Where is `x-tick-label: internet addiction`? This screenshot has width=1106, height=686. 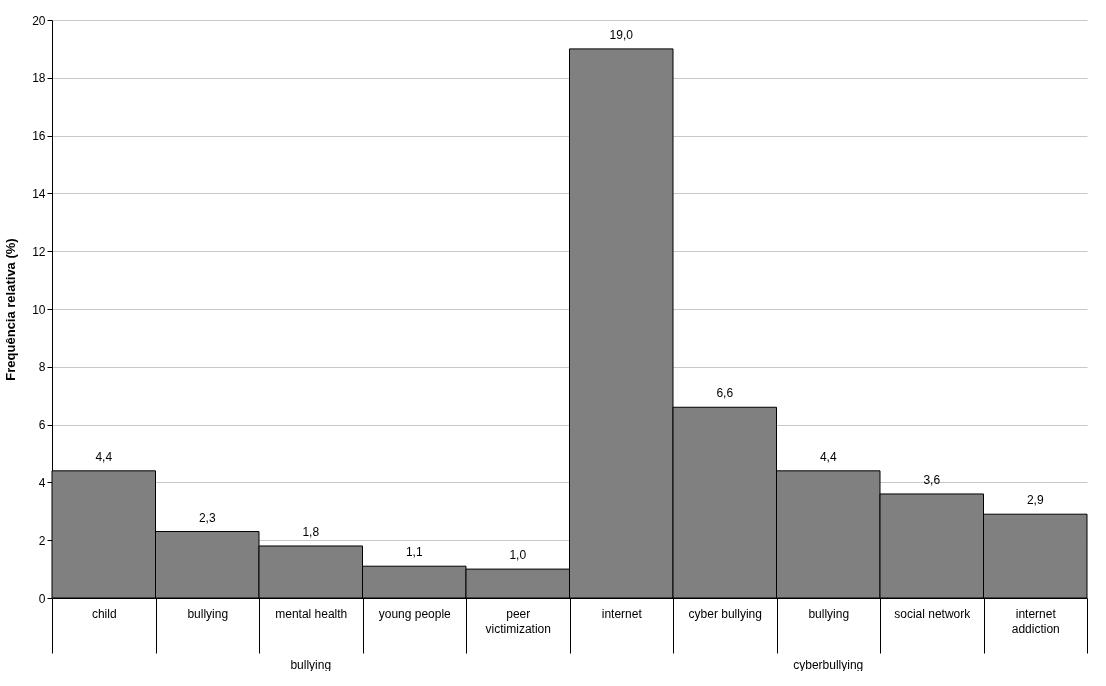
x-tick-label: internet addiction is located at coordinates (1035, 621).